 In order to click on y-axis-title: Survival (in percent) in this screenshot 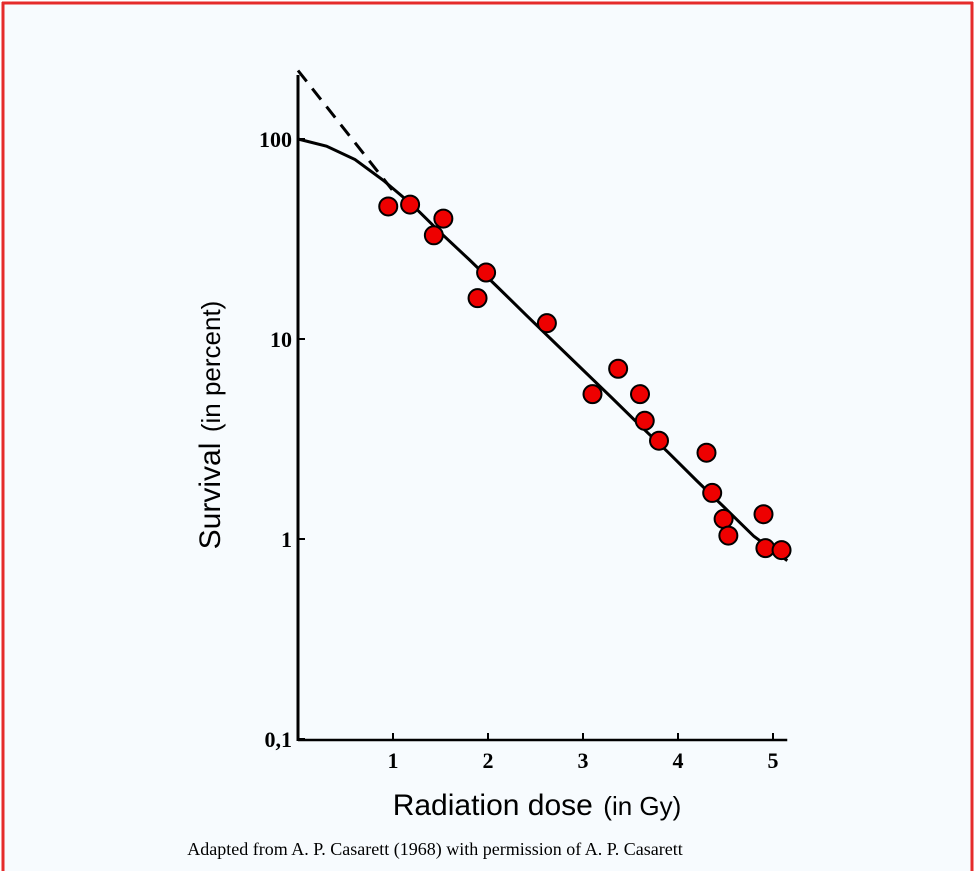, I will do `click(210, 425)`.